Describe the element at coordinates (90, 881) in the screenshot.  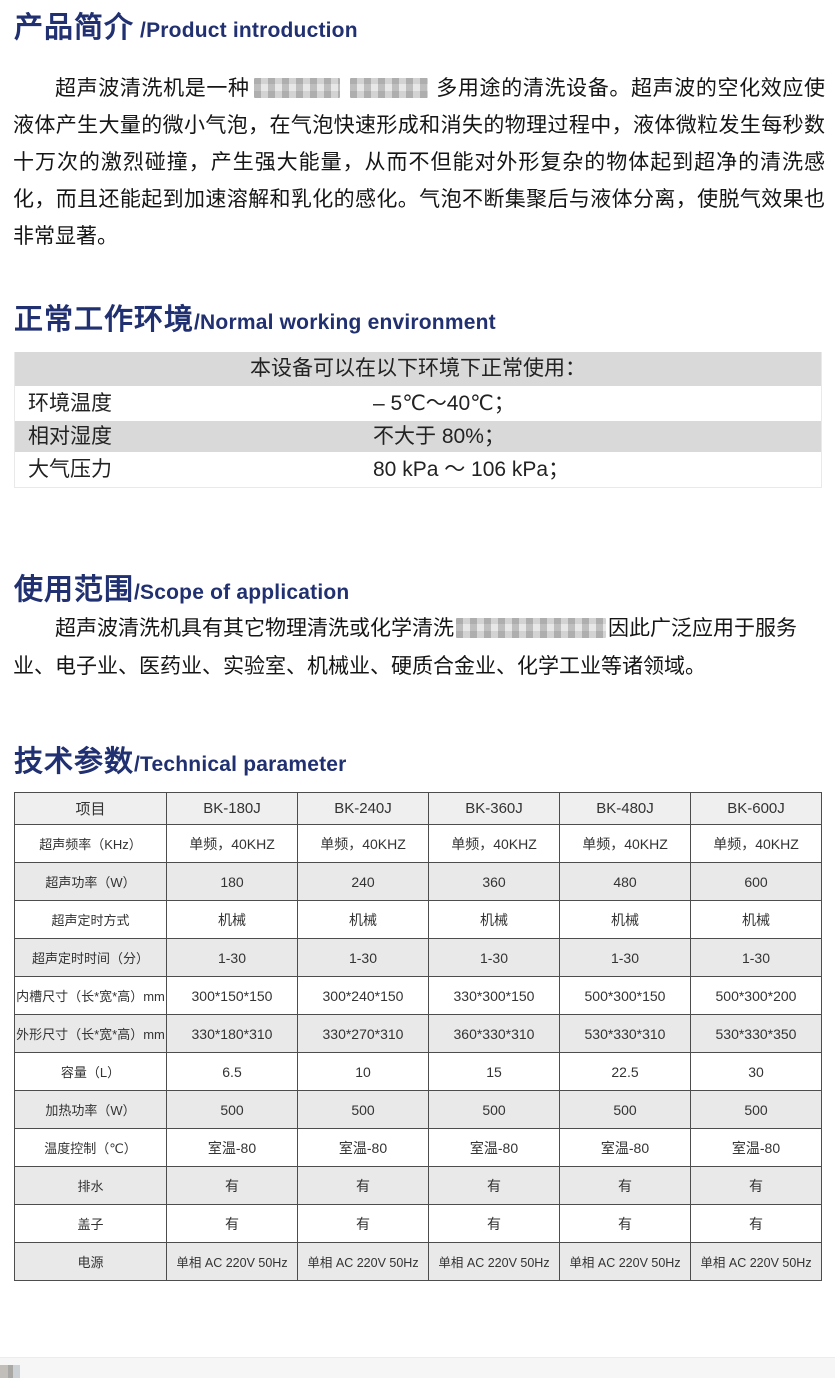
I see `tech-row-label: 超声功率（W）` at that location.